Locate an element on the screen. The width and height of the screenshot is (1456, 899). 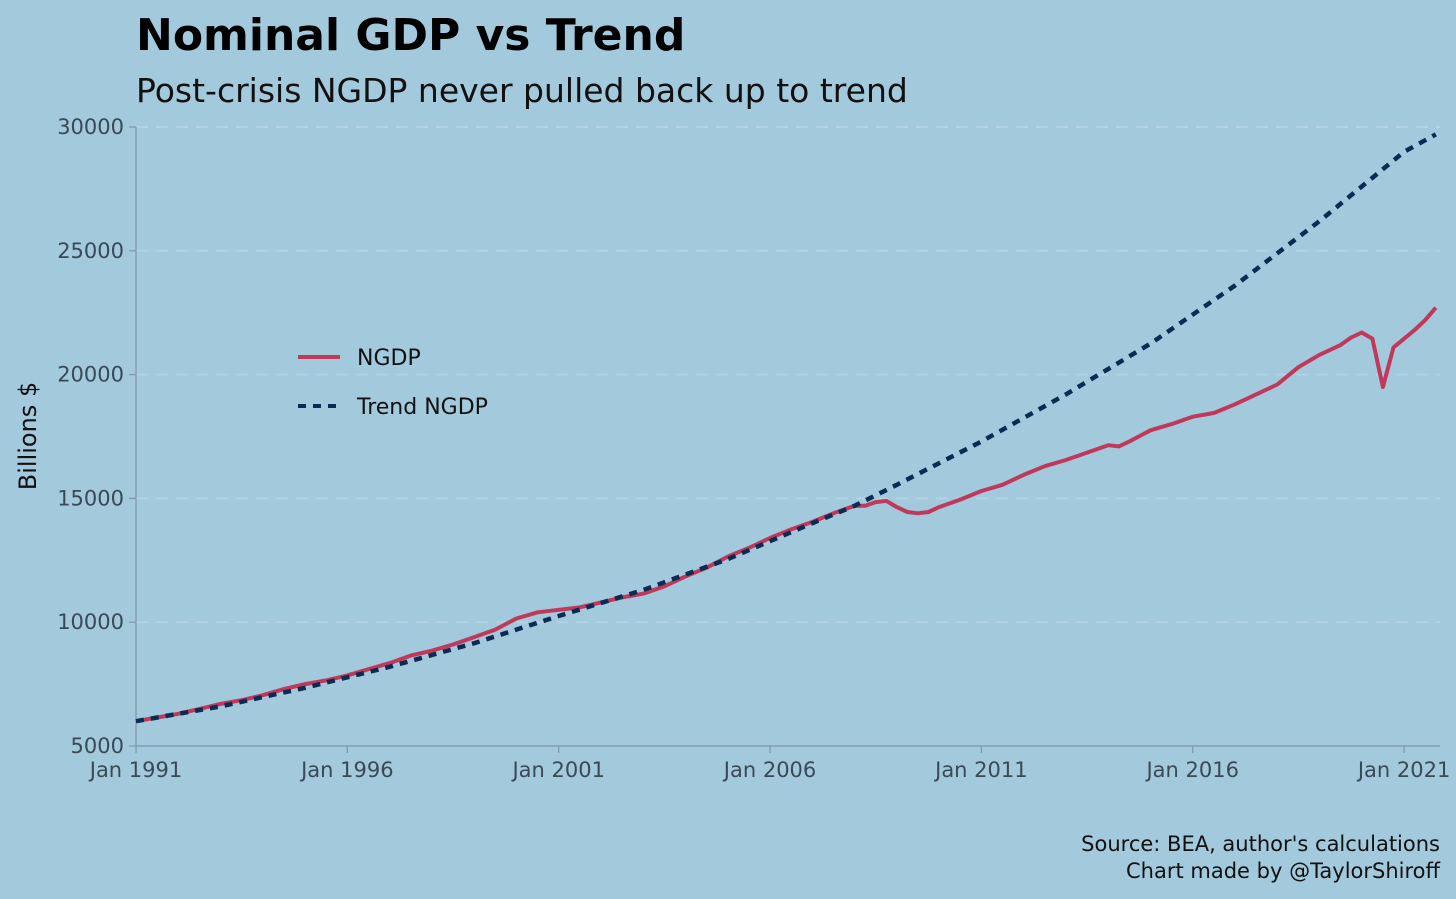
caption-source: Source: BEA, author's calculations is located at coordinates (1260, 844).